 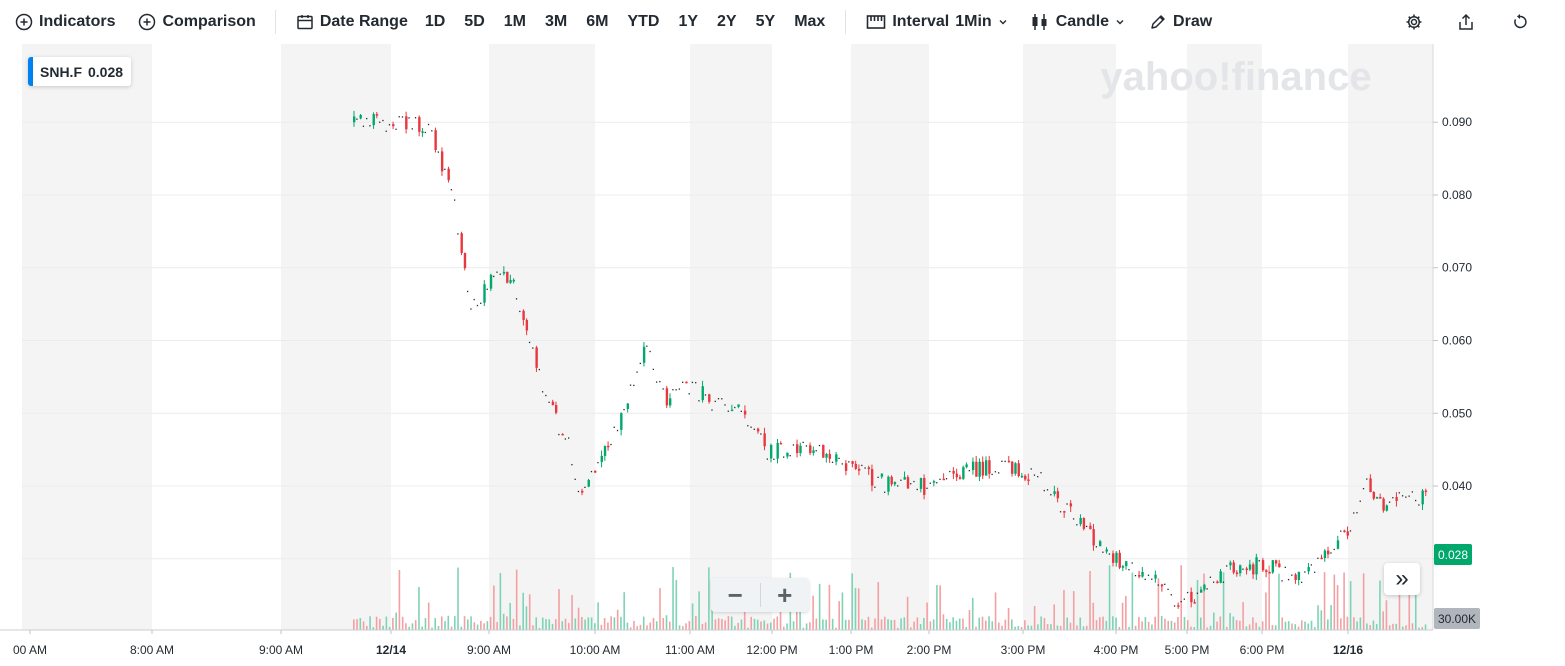 I want to click on range-6m-button: 6M, so click(x=597, y=21).